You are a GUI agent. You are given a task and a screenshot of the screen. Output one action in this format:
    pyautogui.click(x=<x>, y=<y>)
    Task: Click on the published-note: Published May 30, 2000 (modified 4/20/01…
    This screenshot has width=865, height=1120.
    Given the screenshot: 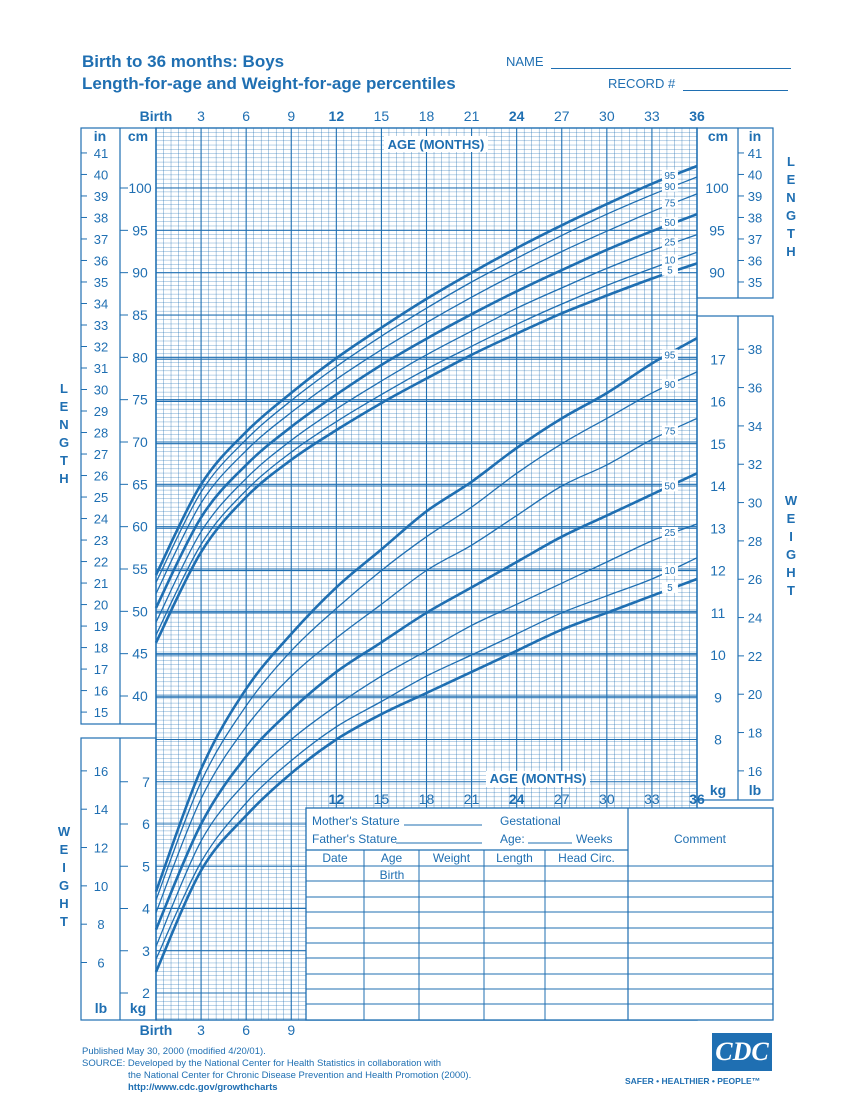 What is the action you would take?
    pyautogui.click(x=174, y=1051)
    